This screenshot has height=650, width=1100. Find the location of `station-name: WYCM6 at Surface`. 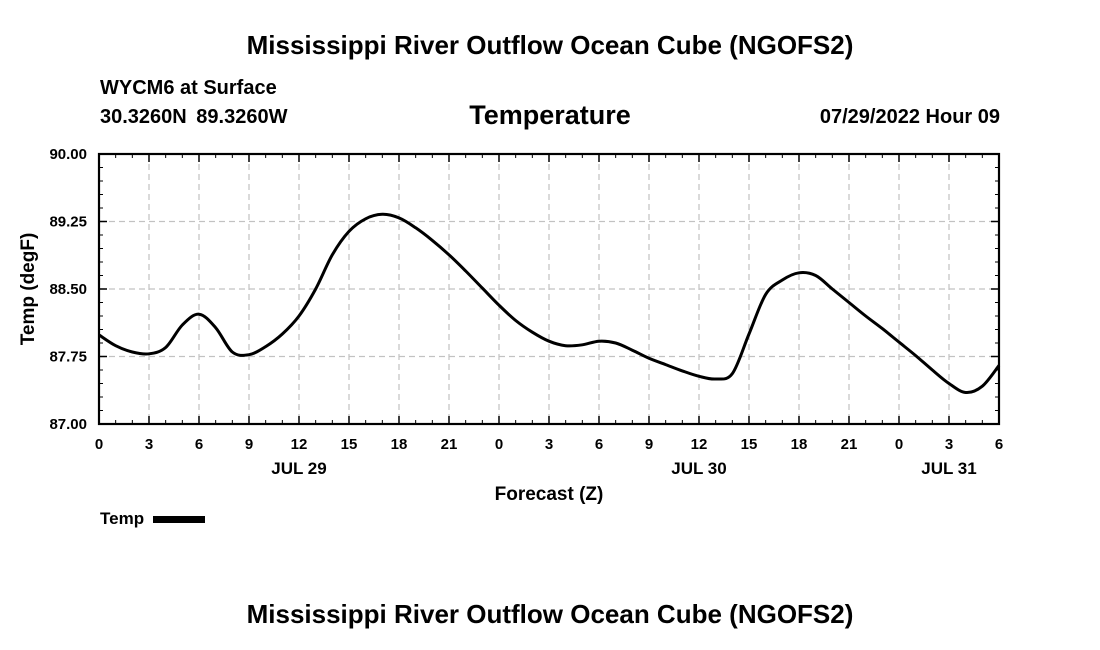

station-name: WYCM6 at Surface is located at coordinates (188, 88).